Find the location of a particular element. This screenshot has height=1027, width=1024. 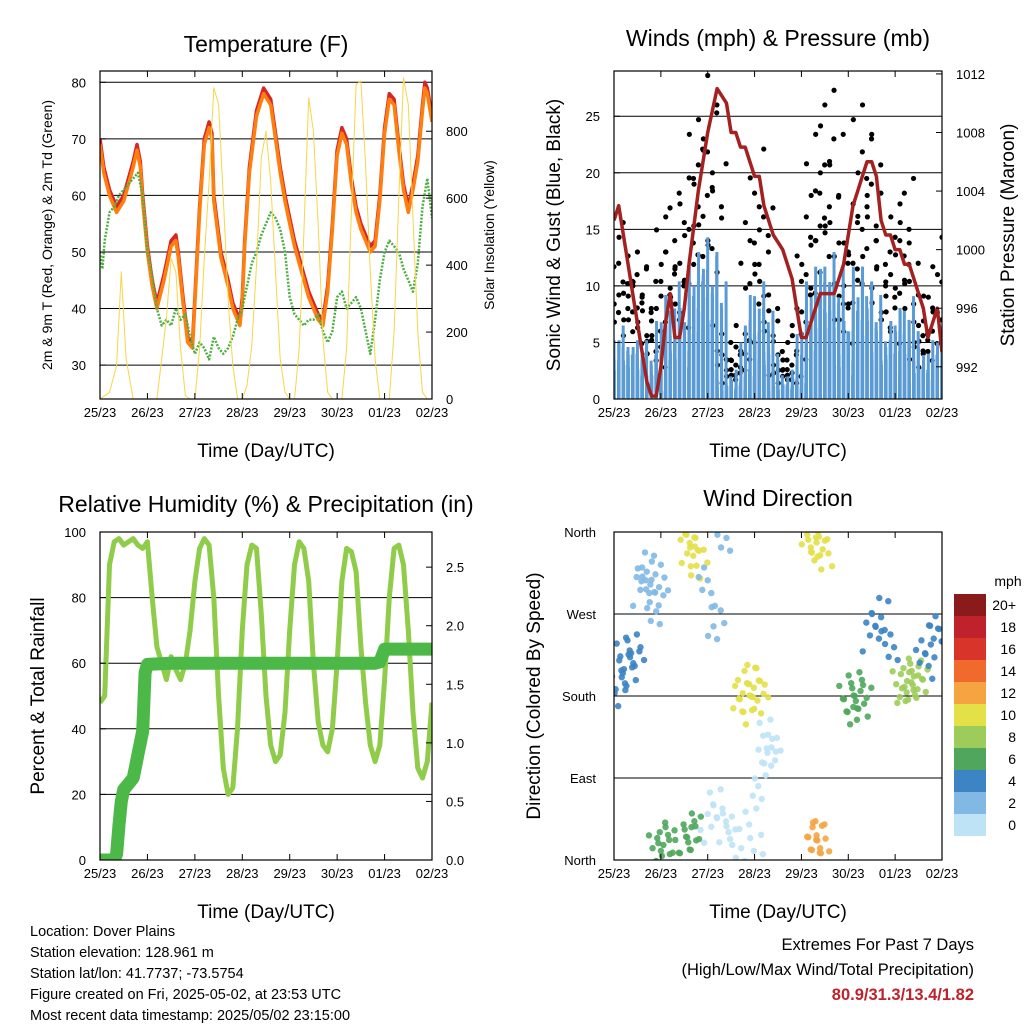

y-tick-label: 60 is located at coordinates (79, 663).